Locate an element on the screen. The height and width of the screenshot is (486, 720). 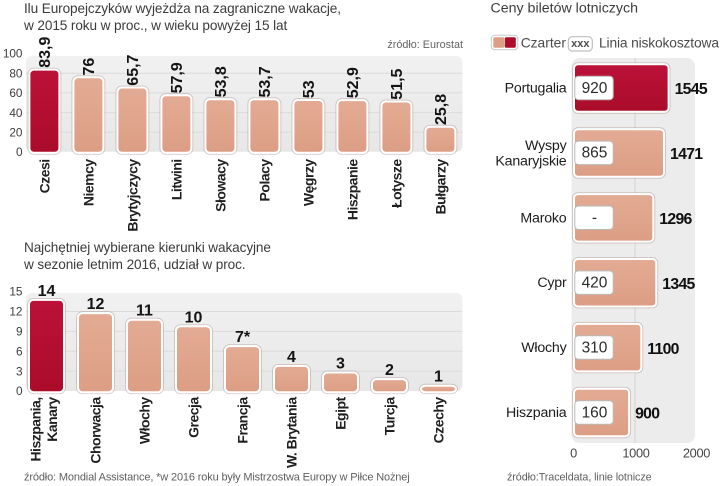
svg-text: 1000 is located at coordinates (635, 453).